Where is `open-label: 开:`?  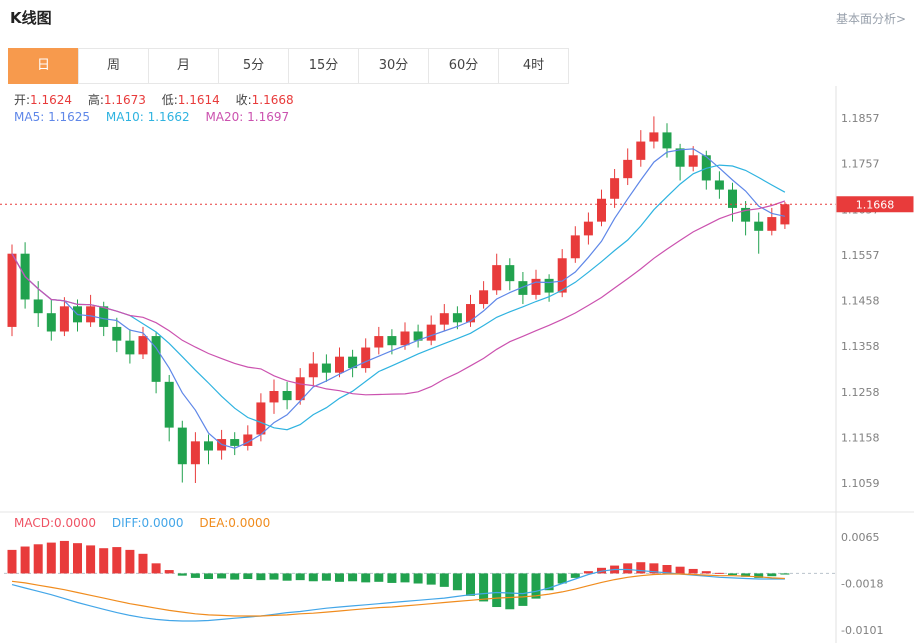
open-label: 开: is located at coordinates (22, 100).